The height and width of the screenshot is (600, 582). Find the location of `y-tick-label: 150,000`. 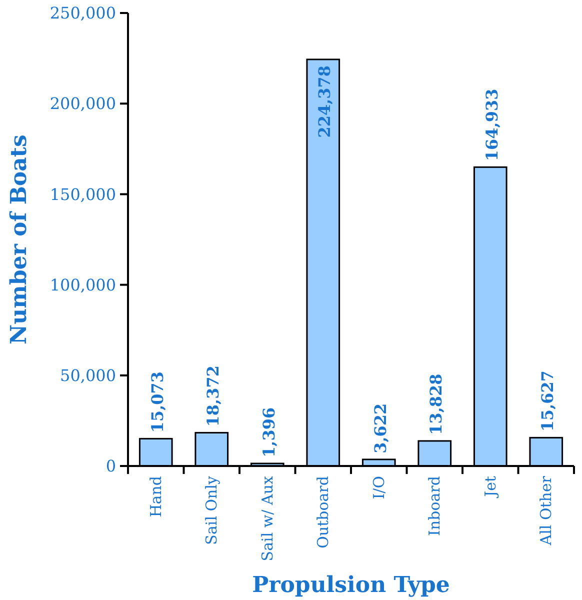

y-tick-label: 150,000 is located at coordinates (83, 194).